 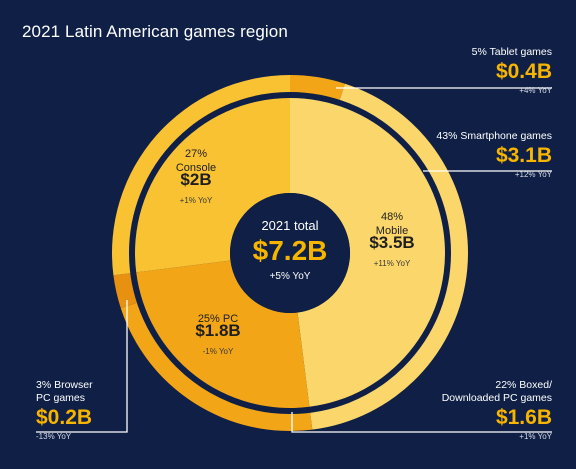 I want to click on center-total-yoy: +5% YoY, so click(x=290, y=276).